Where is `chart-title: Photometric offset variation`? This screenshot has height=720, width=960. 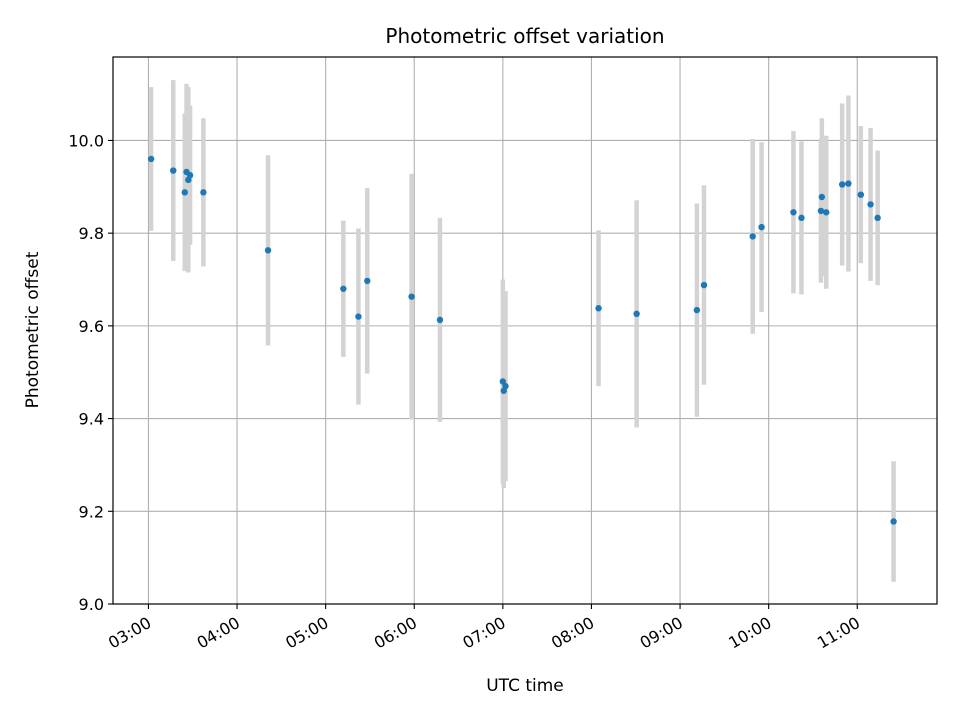
chart-title: Photometric offset variation is located at coordinates (524, 36).